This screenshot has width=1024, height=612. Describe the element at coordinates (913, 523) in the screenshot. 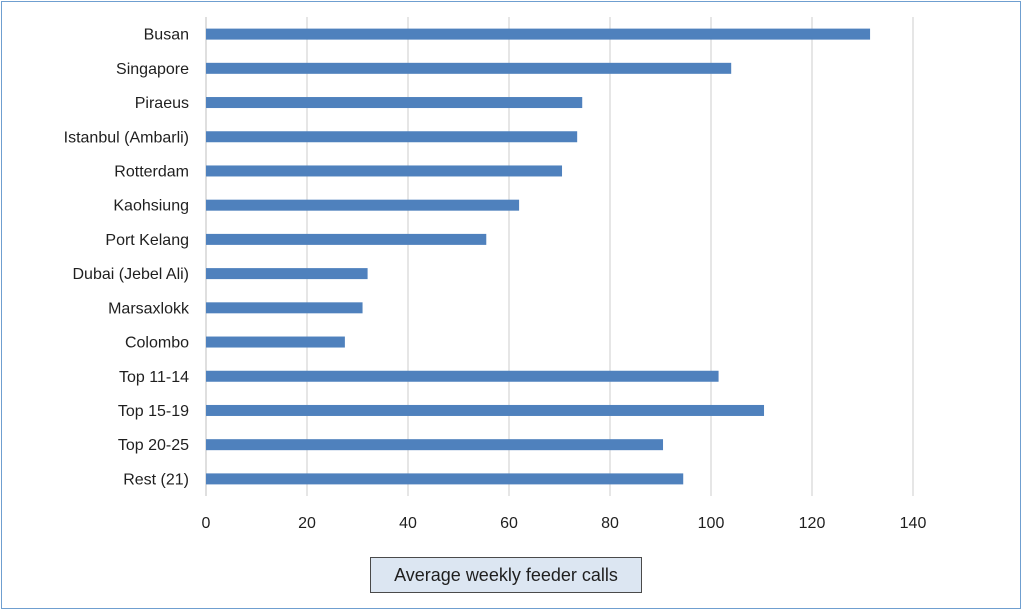

I see `x-tick-label: 140` at that location.